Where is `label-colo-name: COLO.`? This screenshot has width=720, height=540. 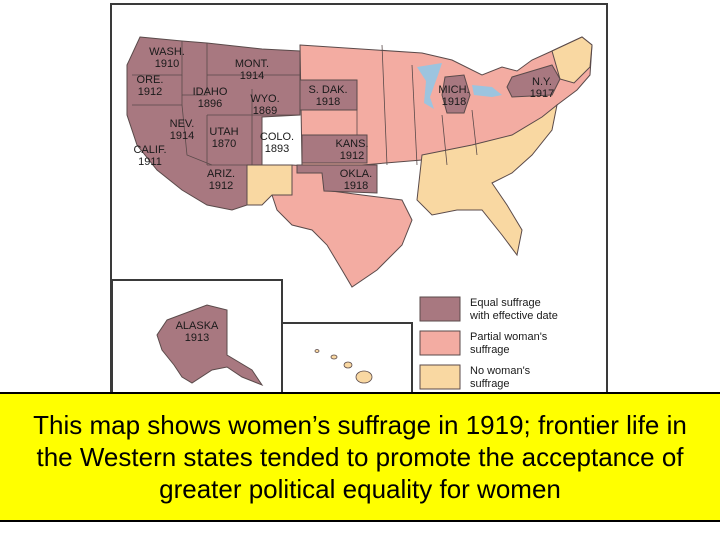
label-colo-name: COLO. is located at coordinates (277, 137).